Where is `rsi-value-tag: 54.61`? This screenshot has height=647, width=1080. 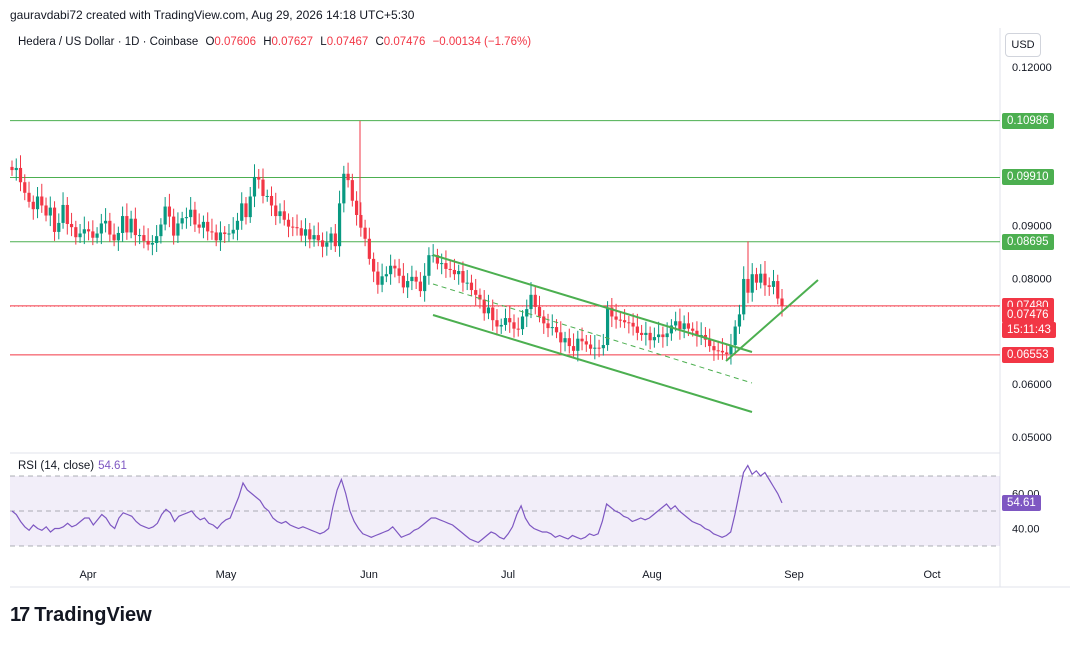 rsi-value-tag: 54.61 is located at coordinates (1021, 502).